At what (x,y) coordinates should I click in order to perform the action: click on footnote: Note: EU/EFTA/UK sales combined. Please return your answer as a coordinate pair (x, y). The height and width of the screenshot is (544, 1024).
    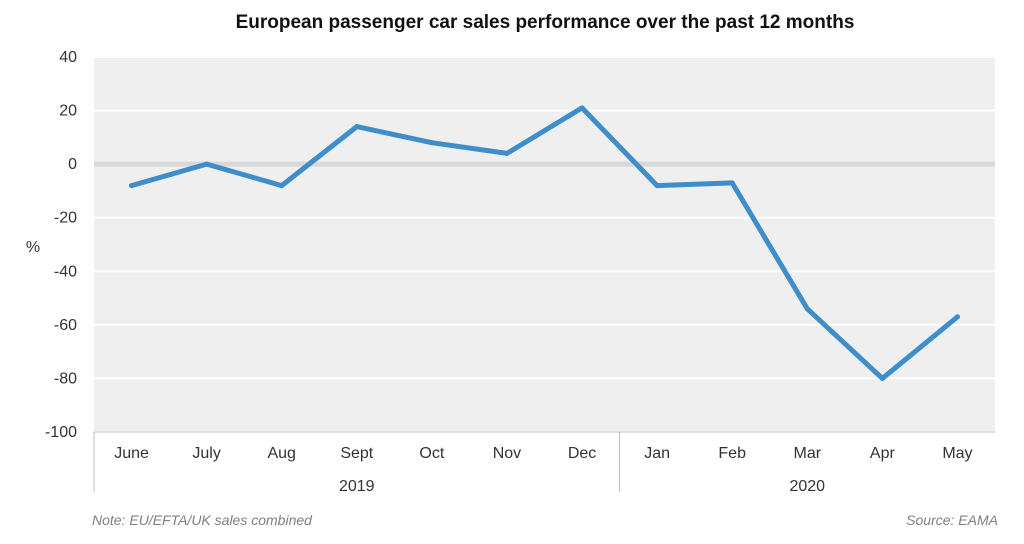
    Looking at the image, I should click on (202, 520).